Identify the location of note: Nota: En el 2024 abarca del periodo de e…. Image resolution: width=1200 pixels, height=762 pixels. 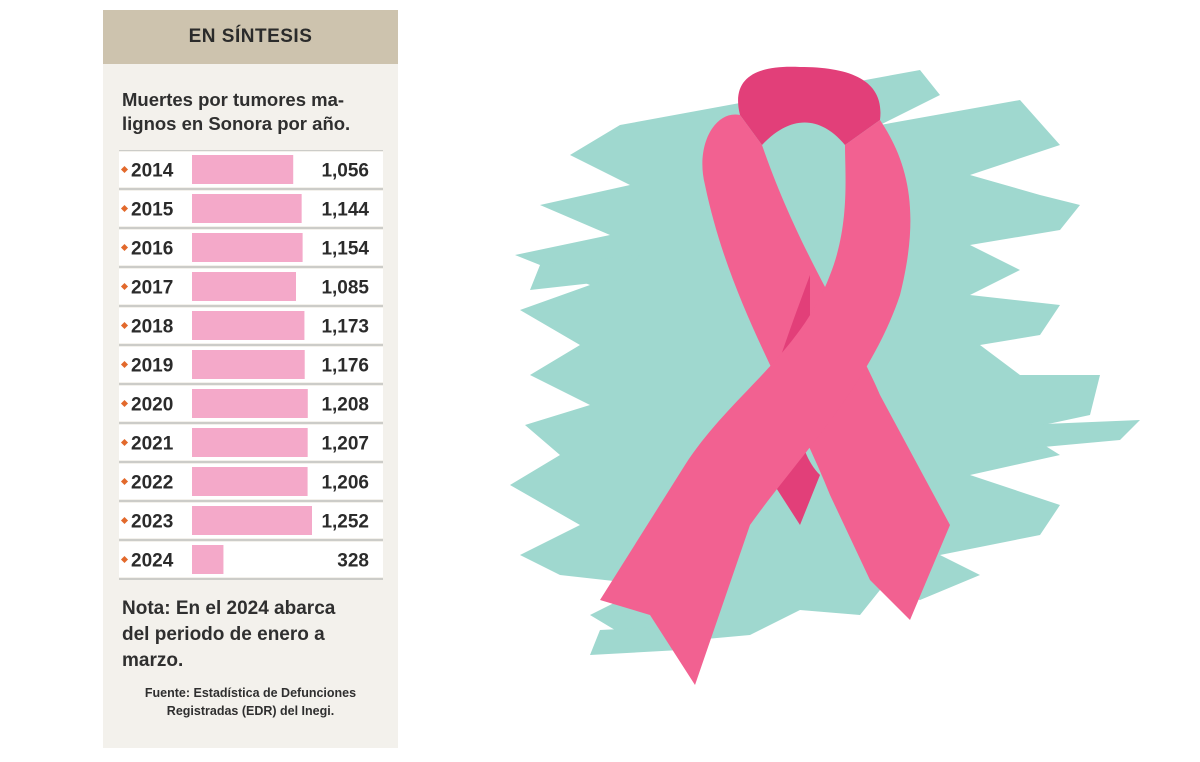
(247, 635).